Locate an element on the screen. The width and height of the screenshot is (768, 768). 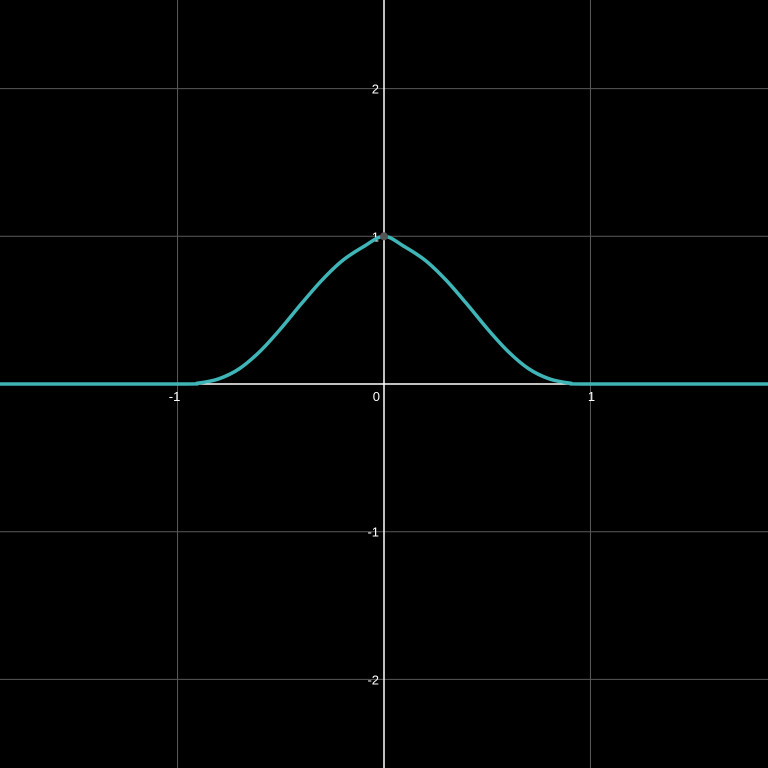
y-tick-label: -1 is located at coordinates (373, 532).